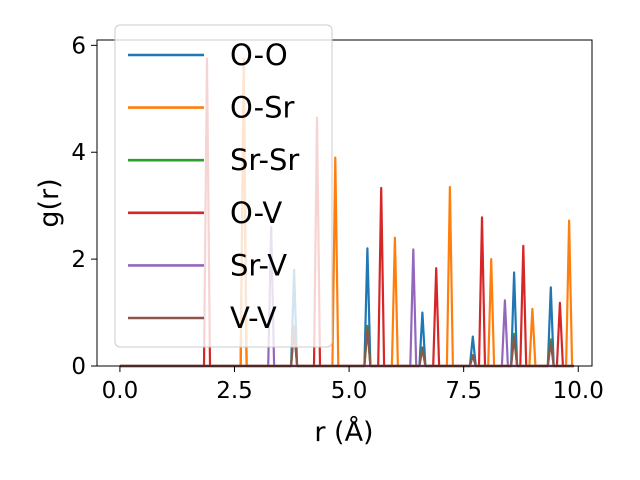 This screenshot has width=640, height=480. I want to click on x-axis-ticks: 0.0 2.5 5.0 7.5 10.0, so click(353, 385).